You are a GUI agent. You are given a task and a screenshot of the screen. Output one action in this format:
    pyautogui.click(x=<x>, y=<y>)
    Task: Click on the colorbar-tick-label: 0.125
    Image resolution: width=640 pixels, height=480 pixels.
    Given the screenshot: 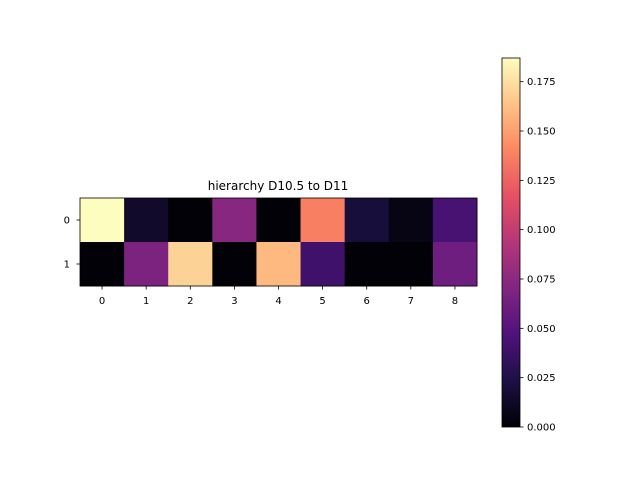 What is the action you would take?
    pyautogui.click(x=541, y=181)
    